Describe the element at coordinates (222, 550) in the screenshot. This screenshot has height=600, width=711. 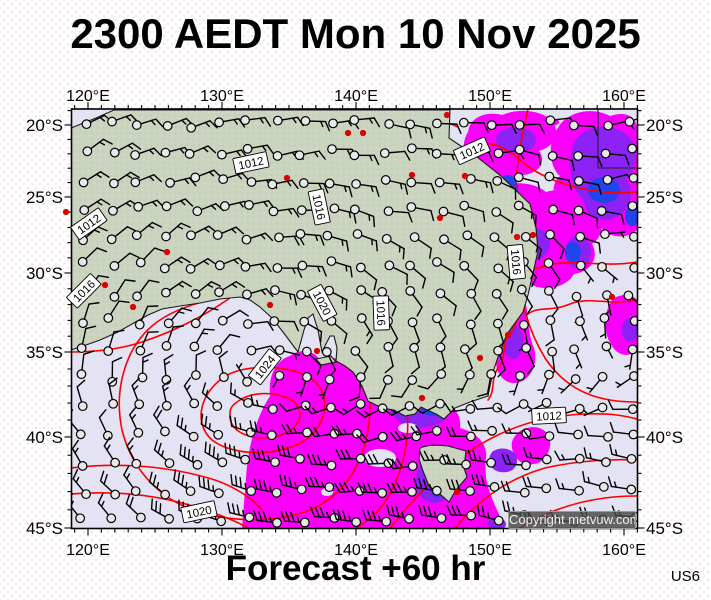
I see `lon-label-bottom: 130°E` at that location.